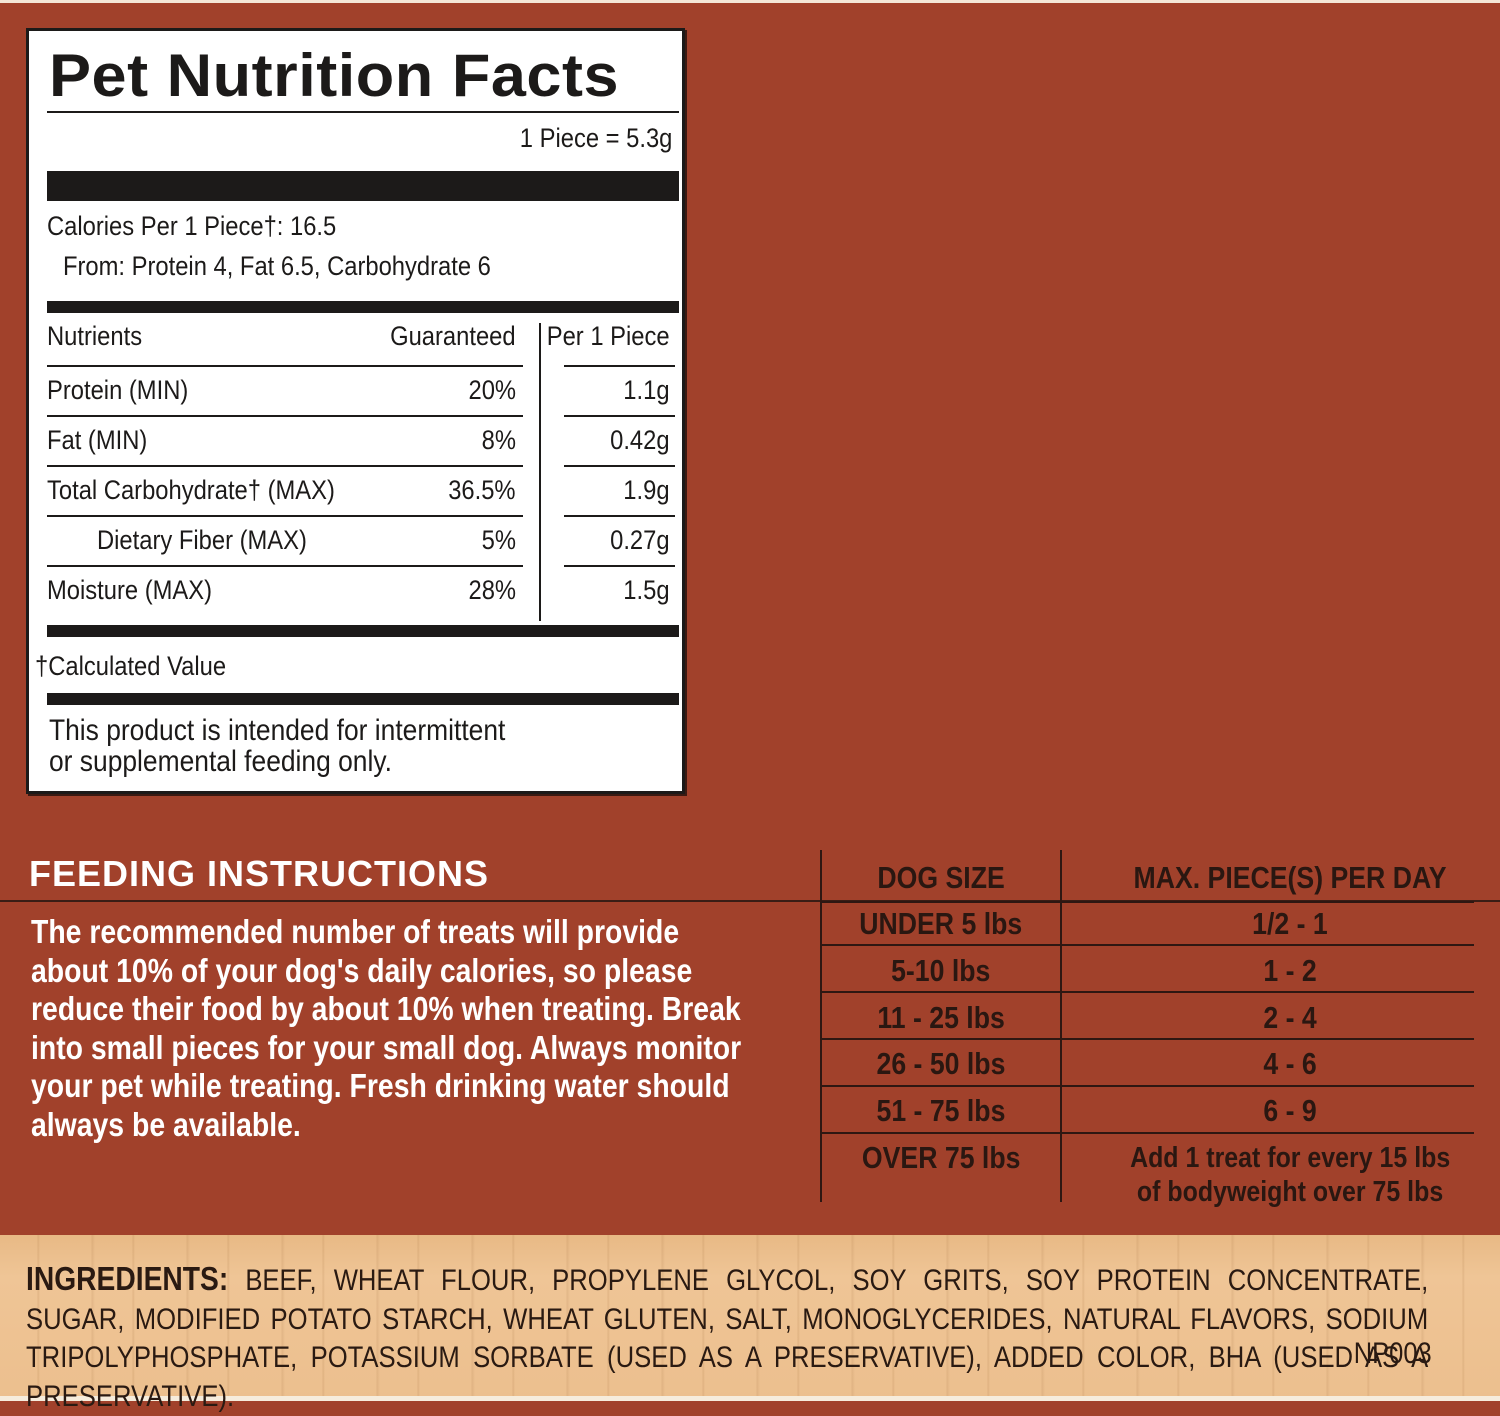 The width and height of the screenshot is (1500, 1416). Describe the element at coordinates (363, 112) in the screenshot. I see `title-divider` at that location.